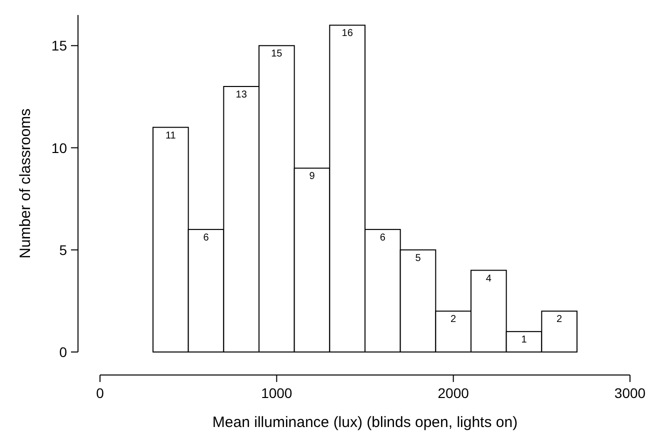  What do you see at coordinates (489, 278) in the screenshot?
I see `data-label: 4` at bounding box center [489, 278].